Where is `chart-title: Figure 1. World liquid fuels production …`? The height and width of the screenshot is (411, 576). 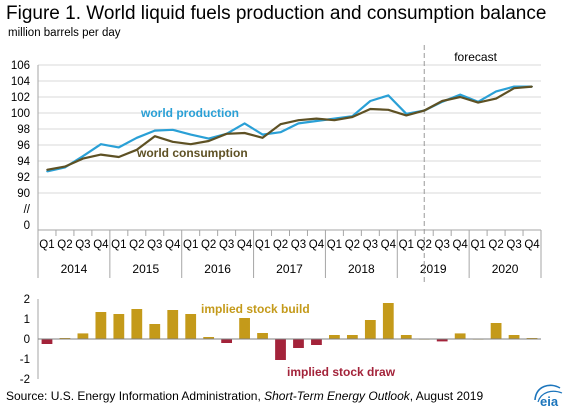 chart-title: Figure 1. World liquid fuels production … is located at coordinates (276, 13).